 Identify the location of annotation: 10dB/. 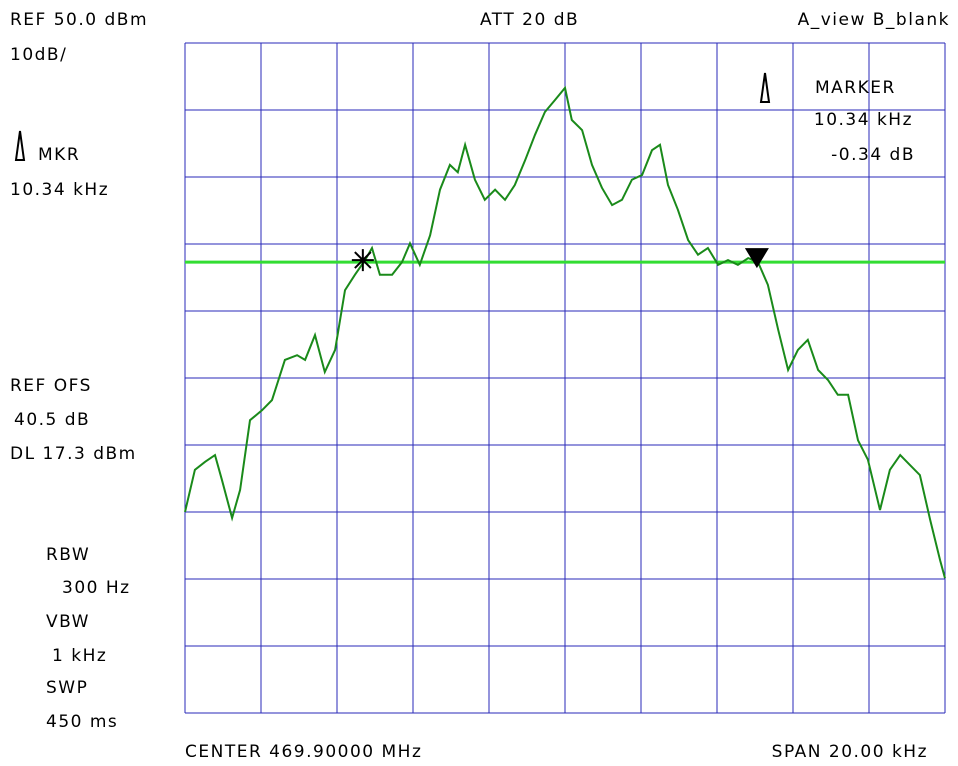
(38, 55).